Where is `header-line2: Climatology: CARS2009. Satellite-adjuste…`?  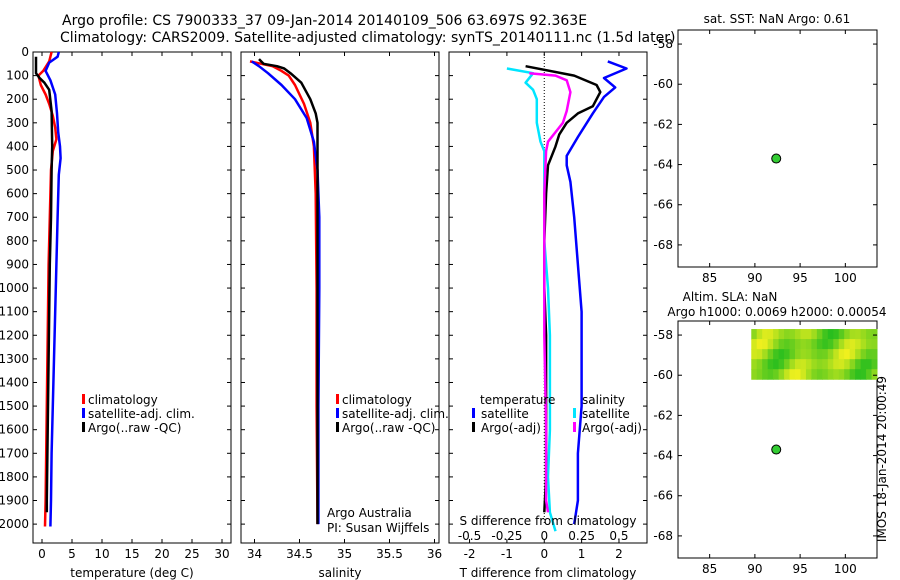 header-line2: Climatology: CARS2009. Satellite-adjuste… is located at coordinates (367, 38).